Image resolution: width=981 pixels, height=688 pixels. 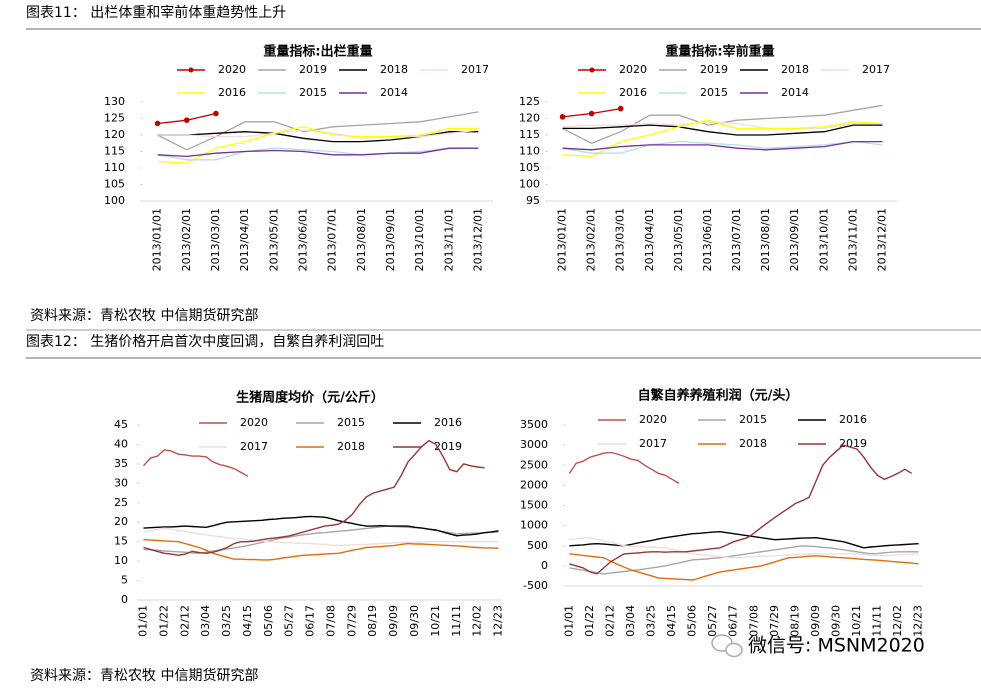 I want to click on x-tick-label: 2013/06/01, so click(x=707, y=239).